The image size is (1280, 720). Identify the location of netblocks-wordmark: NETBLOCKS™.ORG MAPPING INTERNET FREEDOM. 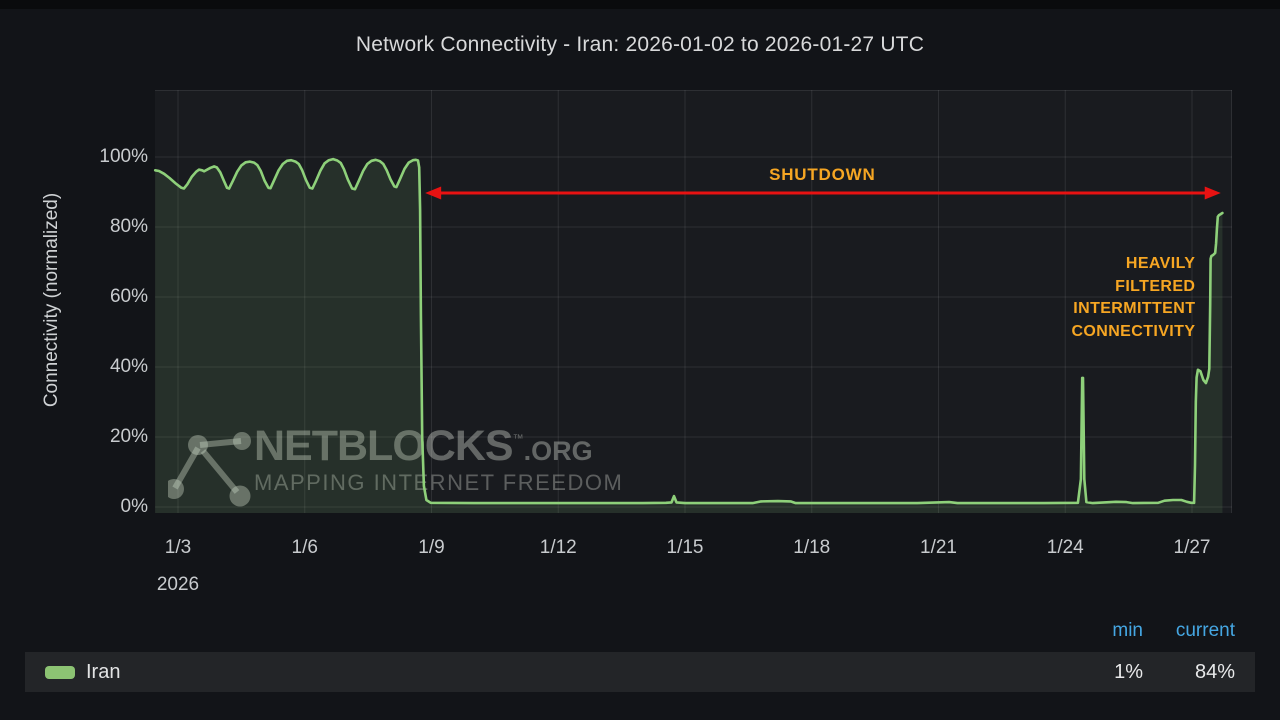
(439, 460).